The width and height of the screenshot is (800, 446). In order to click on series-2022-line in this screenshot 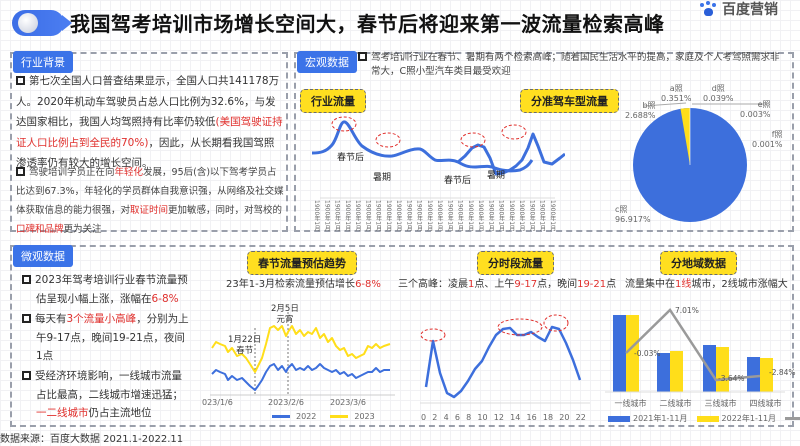, I will do `click(300, 377)`.